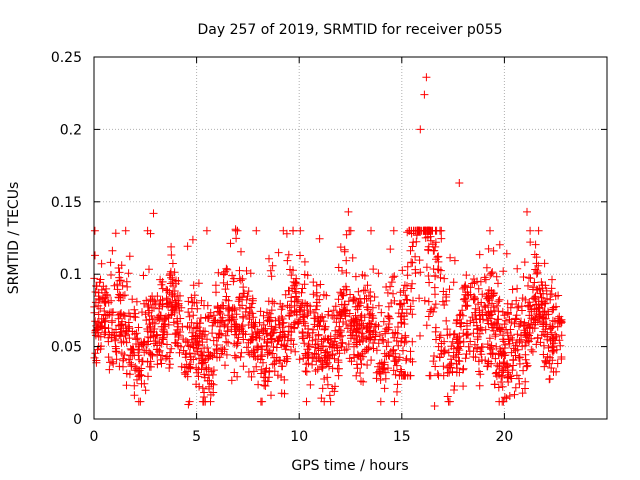  I want to click on y-tick-label: 0, so click(77, 420).